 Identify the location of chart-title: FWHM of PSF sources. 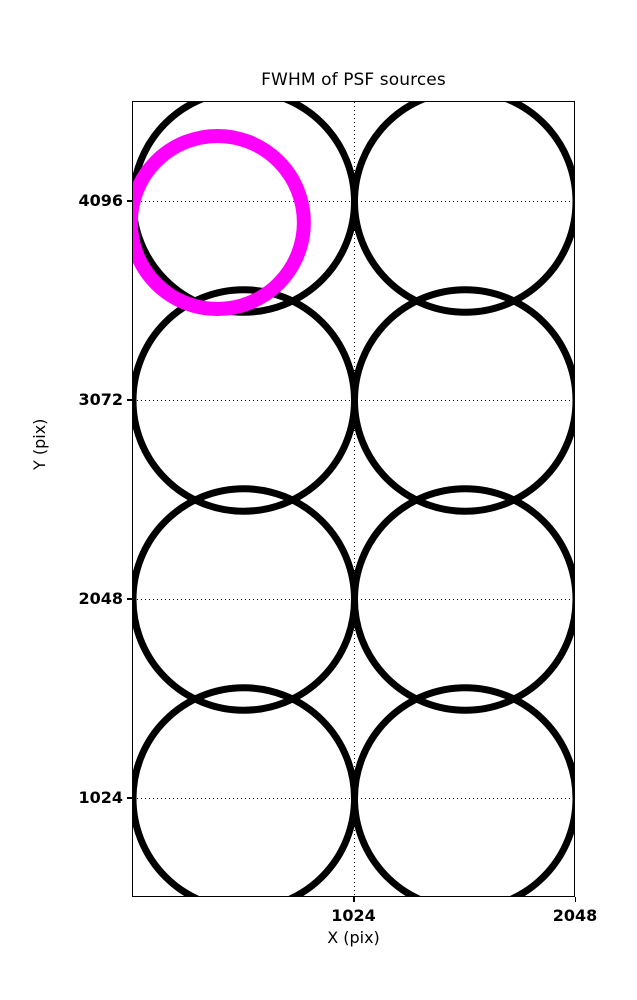
(318, 80).